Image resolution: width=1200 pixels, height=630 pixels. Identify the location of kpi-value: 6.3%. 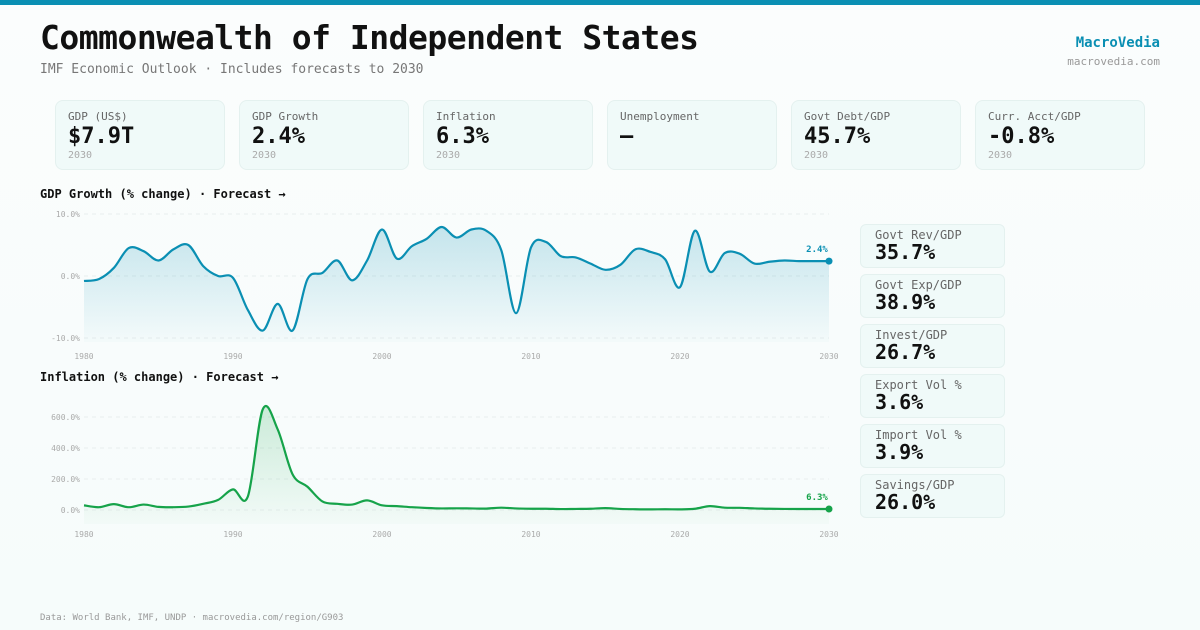
(462, 136).